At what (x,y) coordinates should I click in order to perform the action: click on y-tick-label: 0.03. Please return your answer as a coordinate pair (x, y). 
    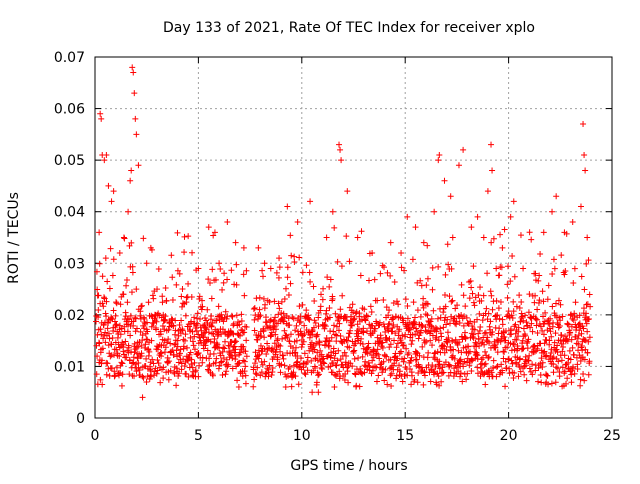
    Looking at the image, I should click on (69, 264).